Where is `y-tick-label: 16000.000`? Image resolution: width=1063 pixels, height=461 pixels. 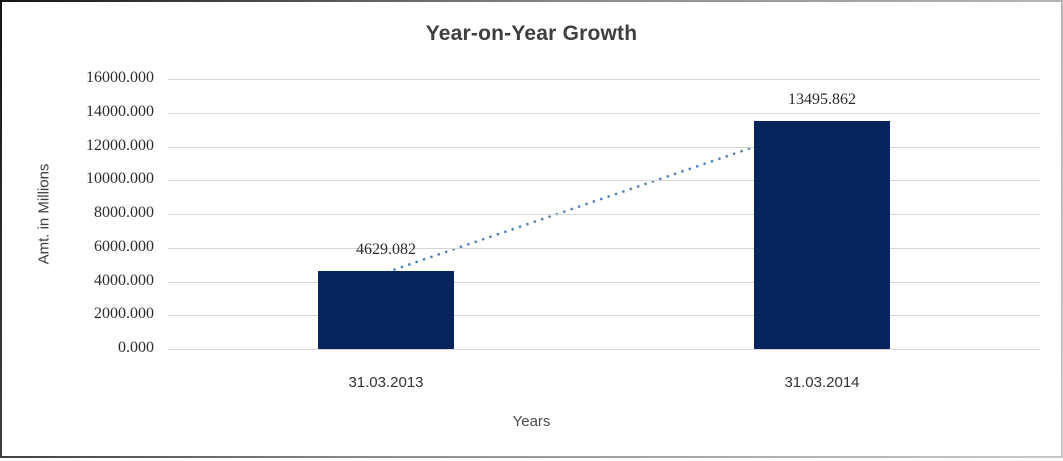
y-tick-label: 16000.000 is located at coordinates (120, 77).